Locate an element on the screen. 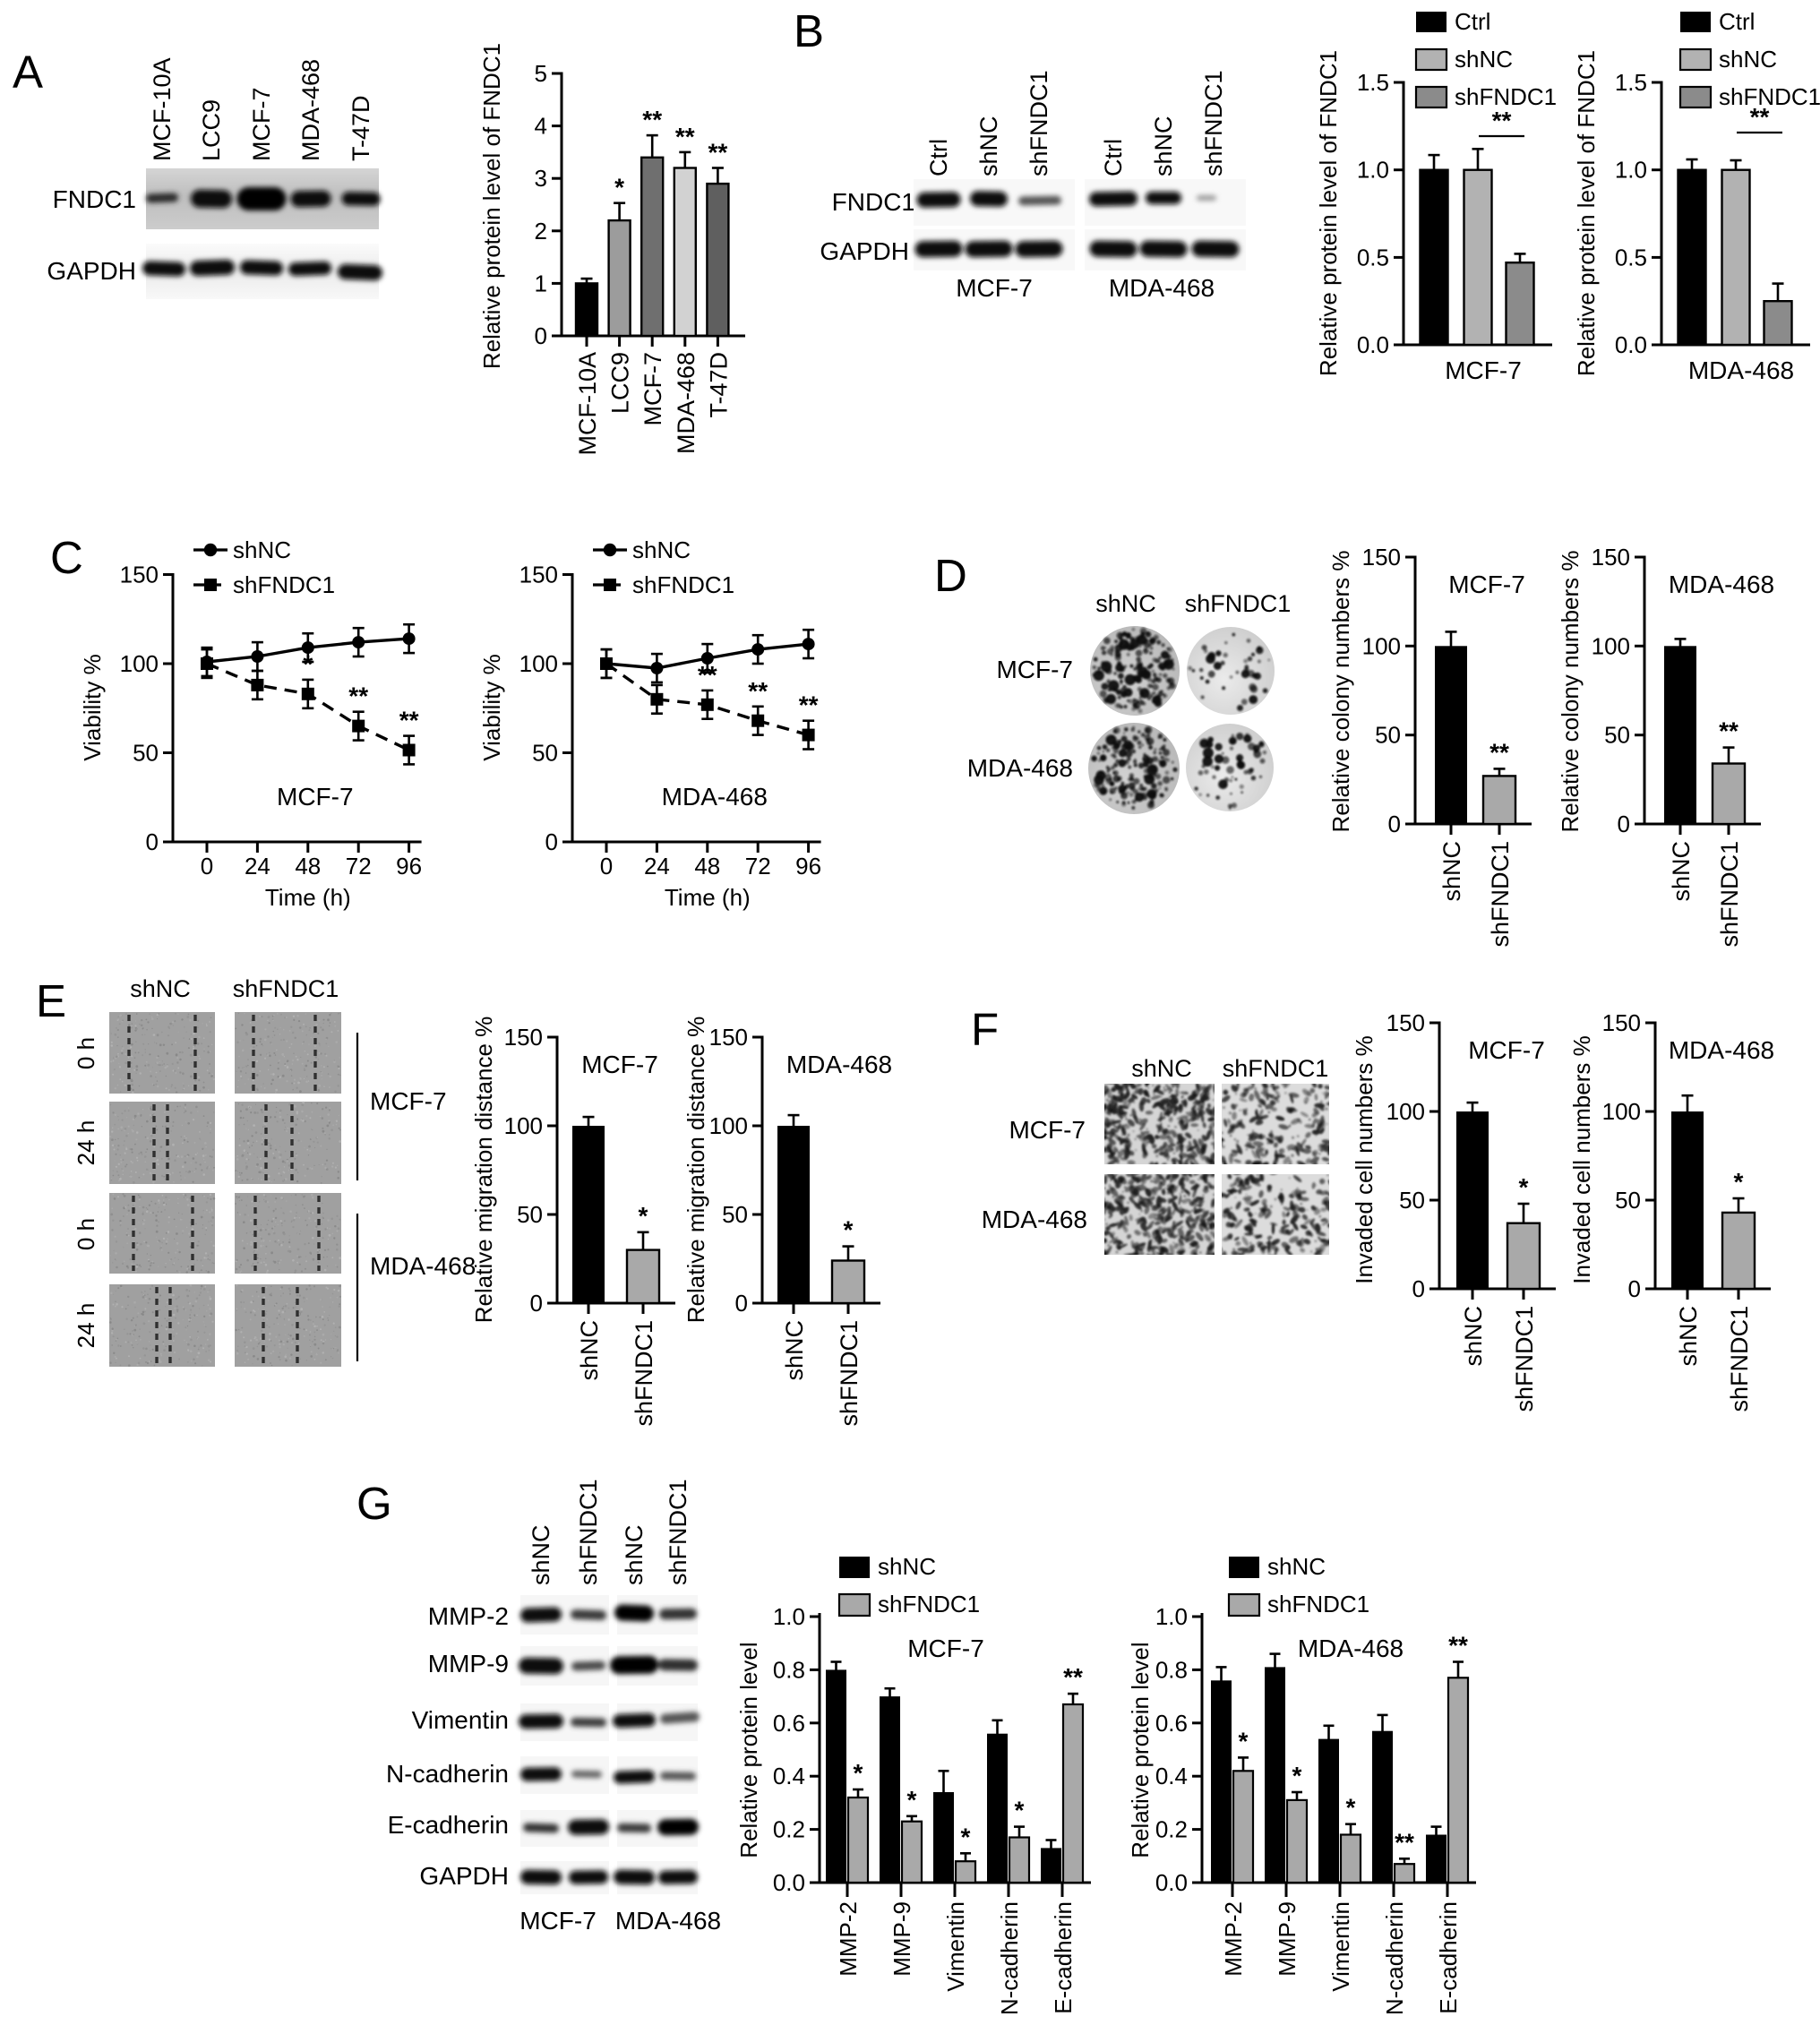 This screenshot has height=2025, width=1820. svg-text: E-cadherin is located at coordinates (448, 1825).